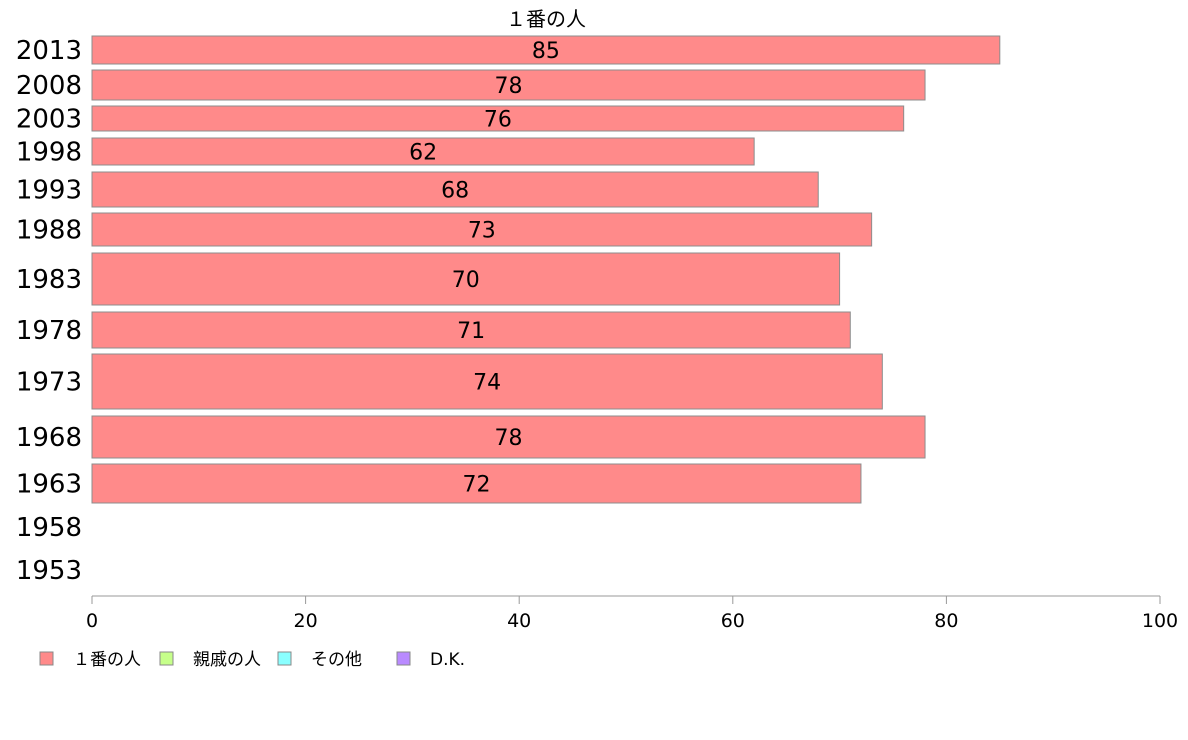 This screenshot has width=1188, height=740. What do you see at coordinates (546, 19) in the screenshot?
I see `chart-title: １番の人` at bounding box center [546, 19].